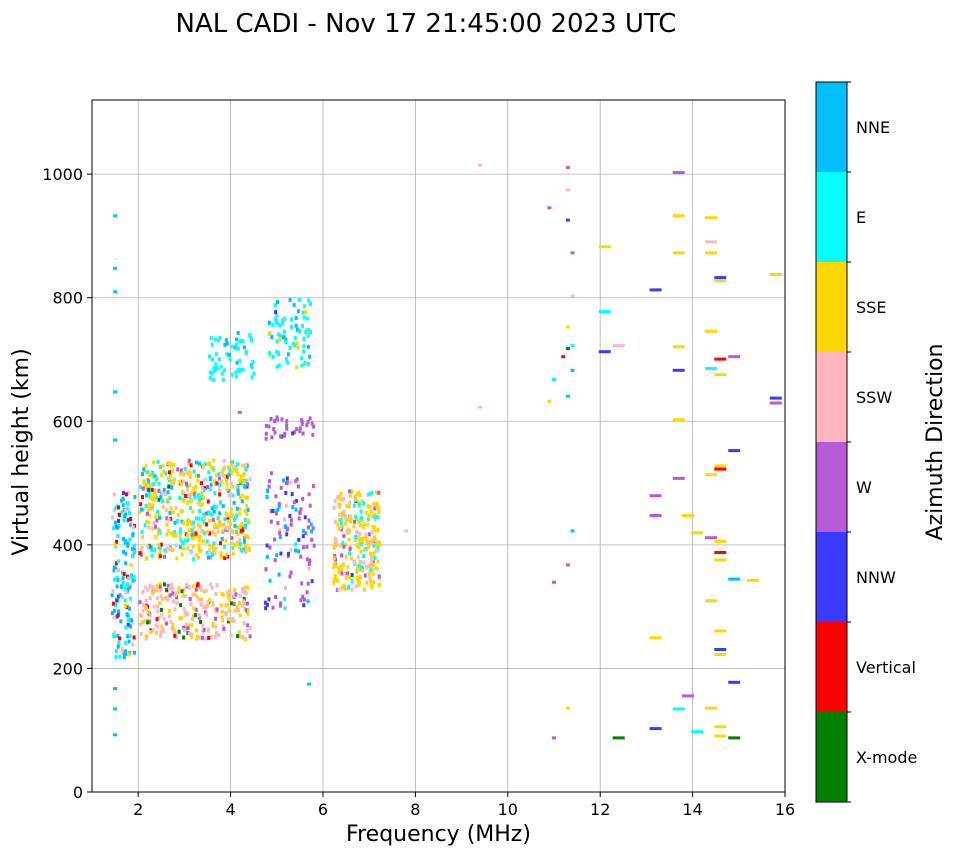  I want to click on colorbar-segment, so click(831, 217).